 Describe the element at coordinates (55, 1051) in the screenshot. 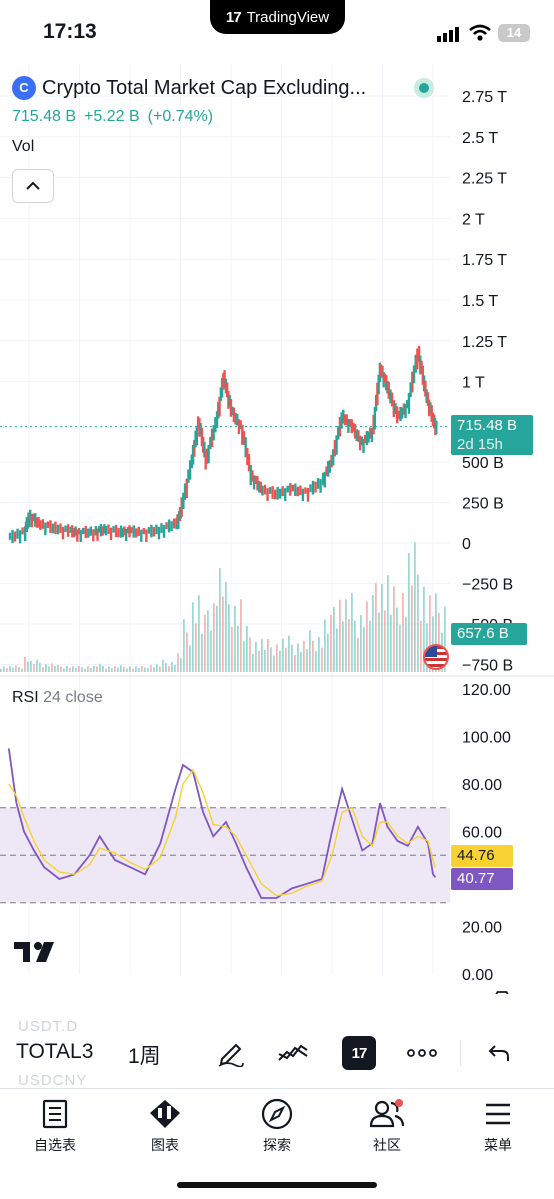

I see `symbol-button: TOTAL3` at that location.